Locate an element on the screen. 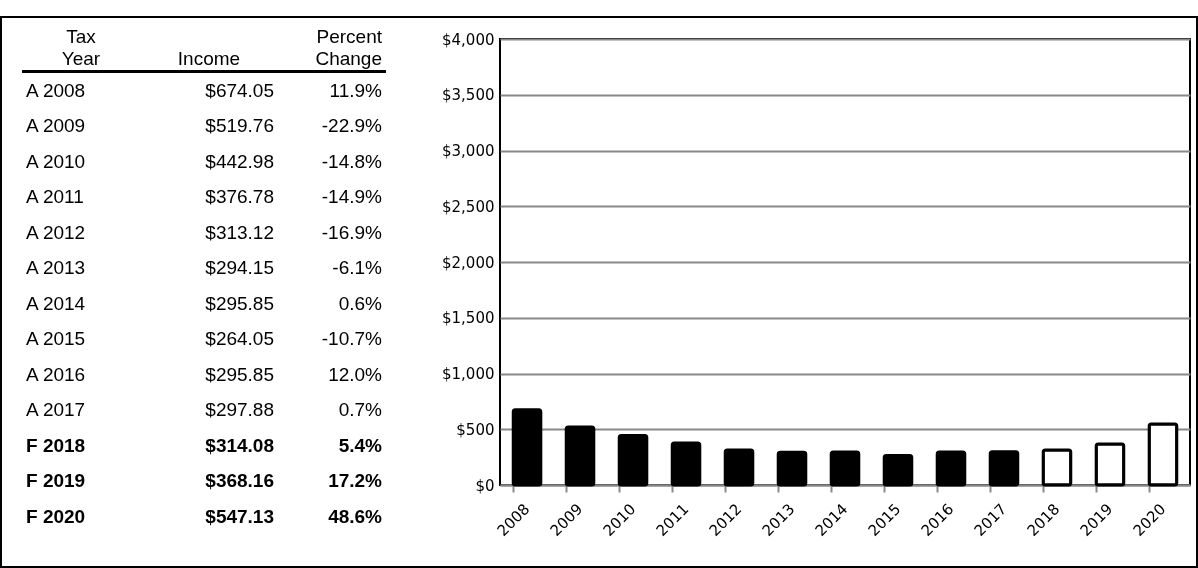 This screenshot has width=1198, height=568. text: A 2008 is located at coordinates (56, 90).